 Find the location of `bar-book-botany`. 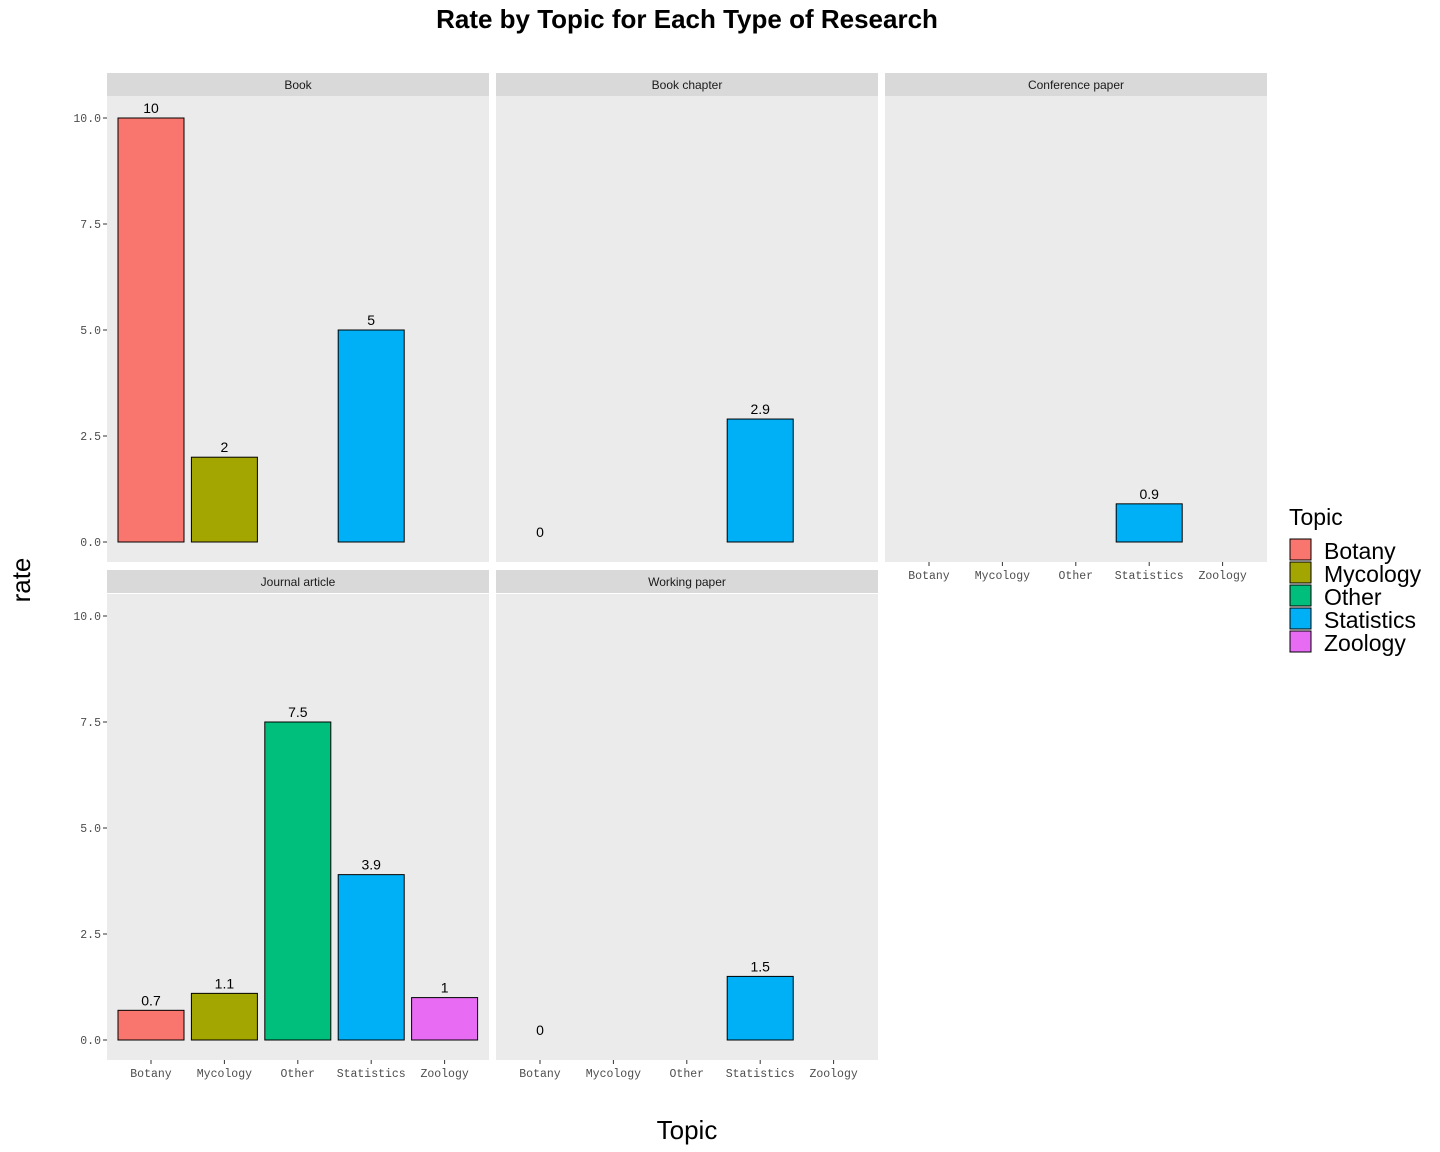

bar-book-botany is located at coordinates (151, 330).